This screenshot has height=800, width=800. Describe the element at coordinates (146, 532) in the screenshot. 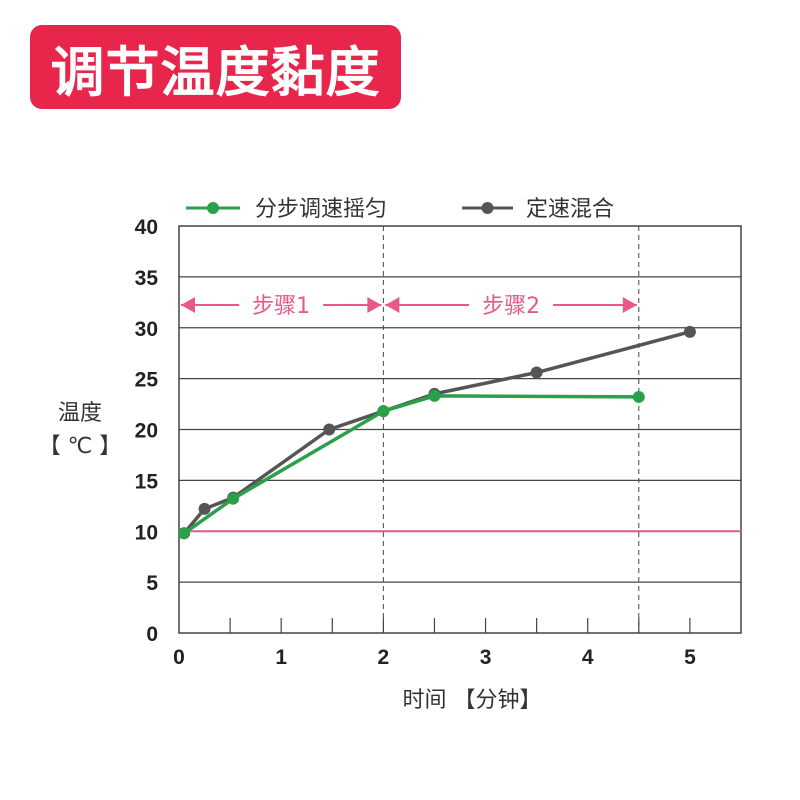

I see `y-tick-label: 10` at that location.